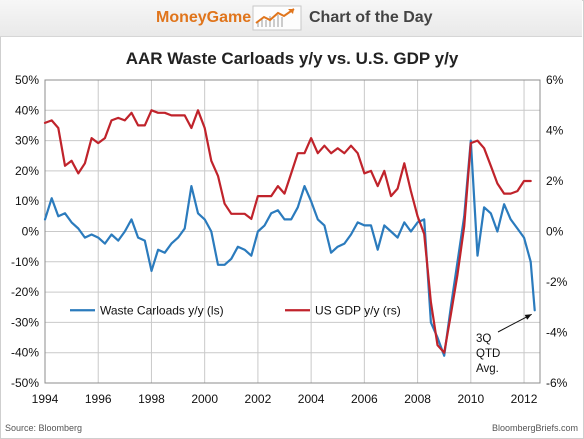 The width and height of the screenshot is (584, 439). I want to click on source-note: Source: Bloomberg, so click(44, 428).